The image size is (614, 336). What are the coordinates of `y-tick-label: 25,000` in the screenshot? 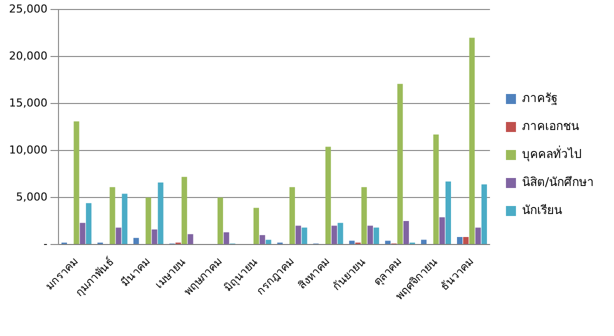 It's located at (28, 9).